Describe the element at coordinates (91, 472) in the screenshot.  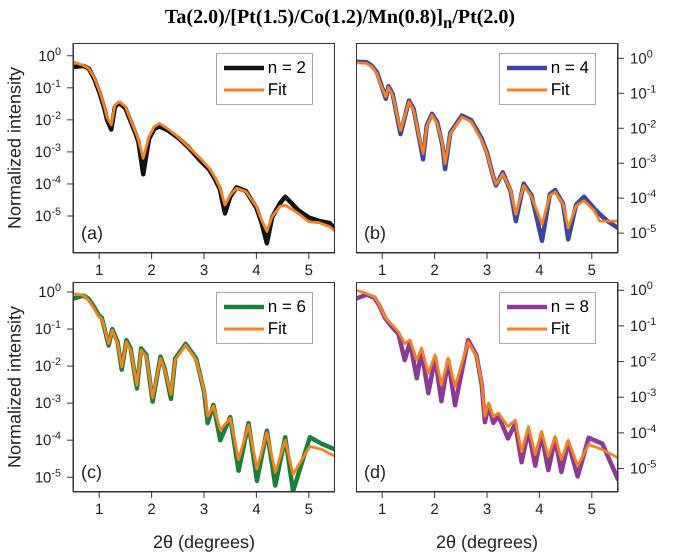
I see `annotation: (c)` at that location.